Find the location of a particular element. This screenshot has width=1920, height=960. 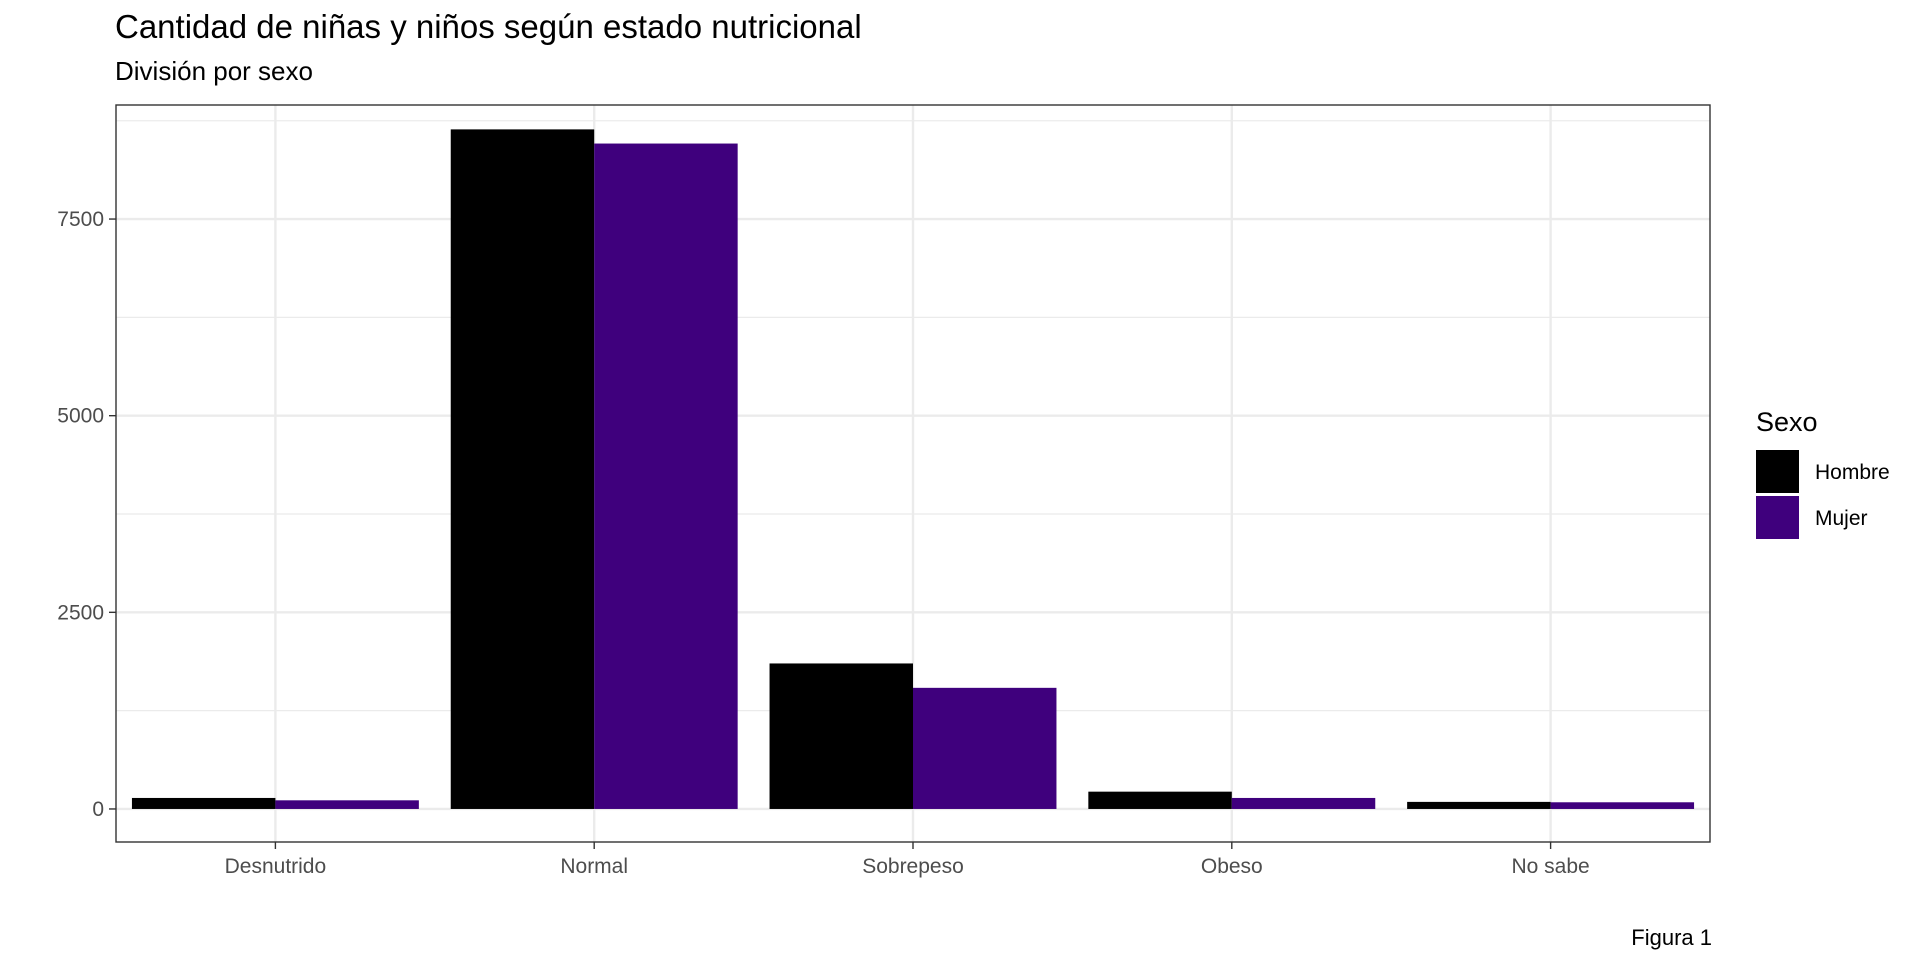

bar-hombre-obeso is located at coordinates (1160, 800).